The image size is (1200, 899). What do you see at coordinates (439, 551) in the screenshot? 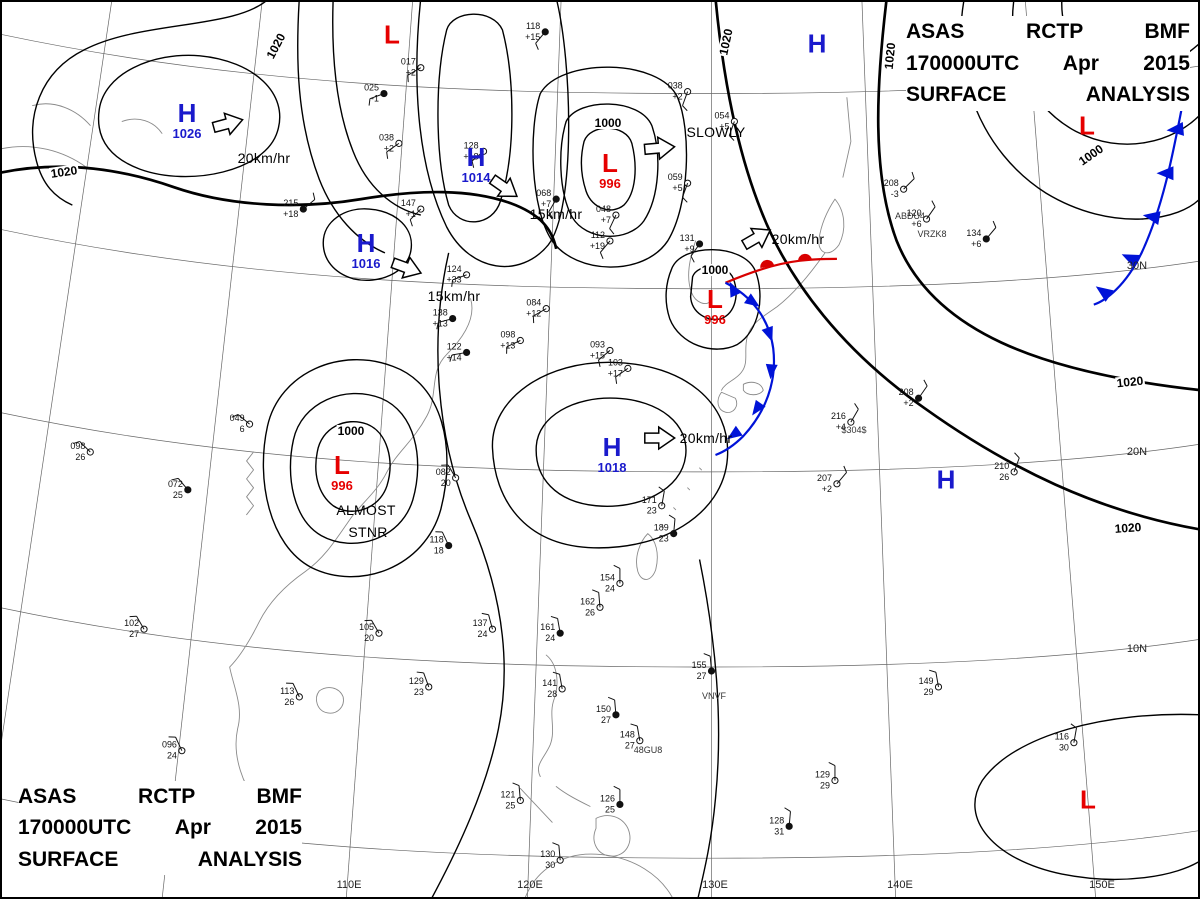
I see `svg-text: 18` at bounding box center [439, 551].